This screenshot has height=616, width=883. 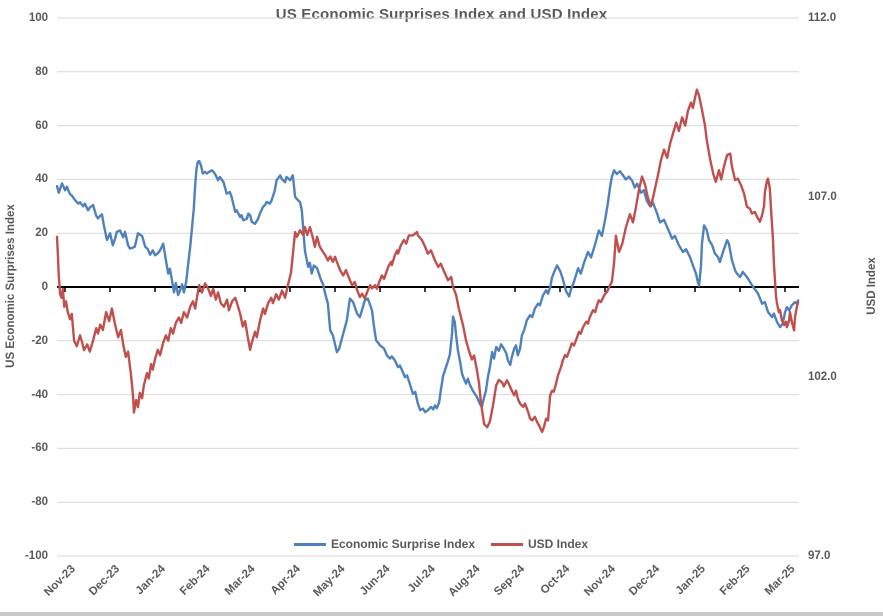 What do you see at coordinates (36, 556) in the screenshot?
I see `left-axis-tick-label: -100` at bounding box center [36, 556].